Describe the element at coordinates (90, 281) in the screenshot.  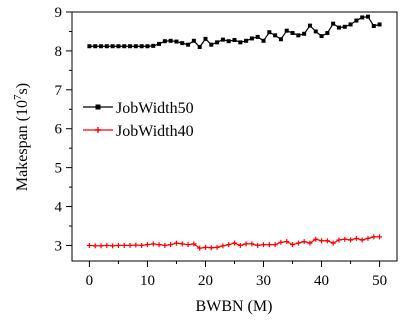
I see `x-tick-label: 0` at that location.